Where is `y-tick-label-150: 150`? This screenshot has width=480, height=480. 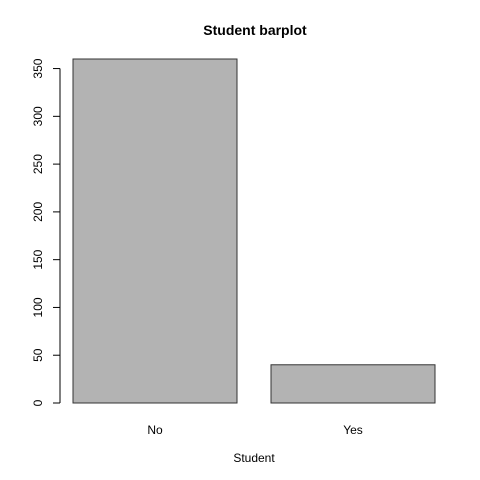
y-tick-label-150: 150 is located at coordinates (38, 259).